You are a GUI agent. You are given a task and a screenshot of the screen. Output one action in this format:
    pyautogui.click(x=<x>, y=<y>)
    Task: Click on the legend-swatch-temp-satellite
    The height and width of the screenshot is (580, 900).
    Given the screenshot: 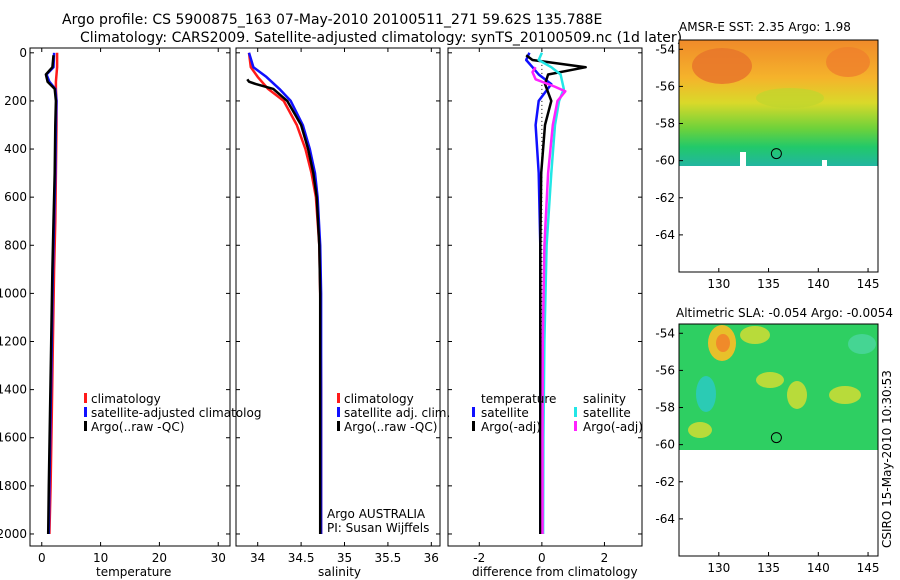 What is the action you would take?
    pyautogui.click(x=473, y=412)
    